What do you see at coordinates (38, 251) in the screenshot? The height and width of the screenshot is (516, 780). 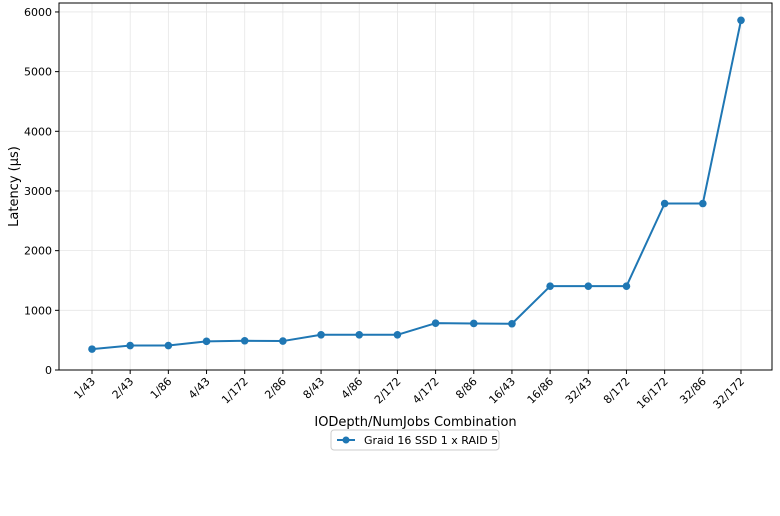 I see `y-tick-label: 2000` at bounding box center [38, 251].